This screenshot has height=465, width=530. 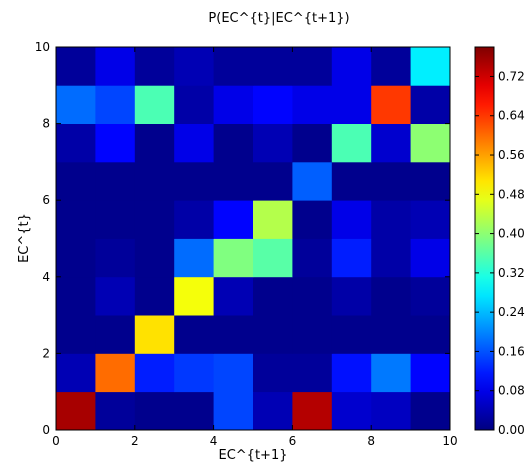 I want to click on x-axis-label: EC^{t+1}, so click(x=253, y=455).